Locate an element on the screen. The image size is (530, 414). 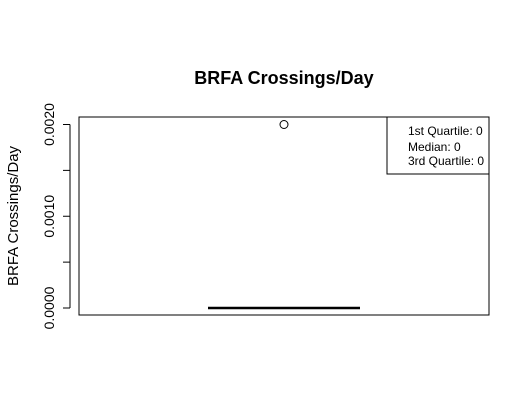
y-axis-label: BRFA Crossings/Day is located at coordinates (13, 215).